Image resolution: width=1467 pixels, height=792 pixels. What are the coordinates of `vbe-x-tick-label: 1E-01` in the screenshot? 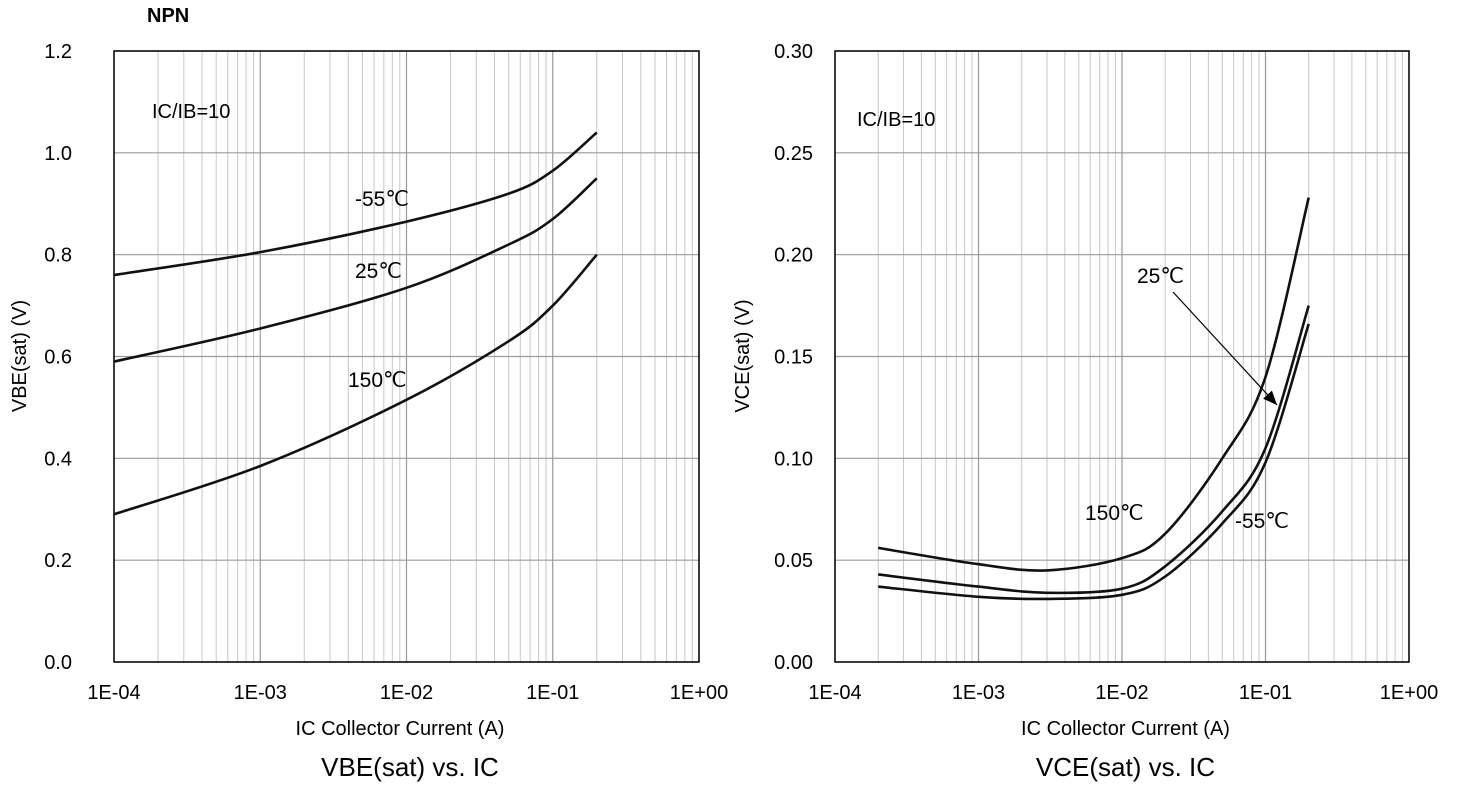 It's located at (552, 693).